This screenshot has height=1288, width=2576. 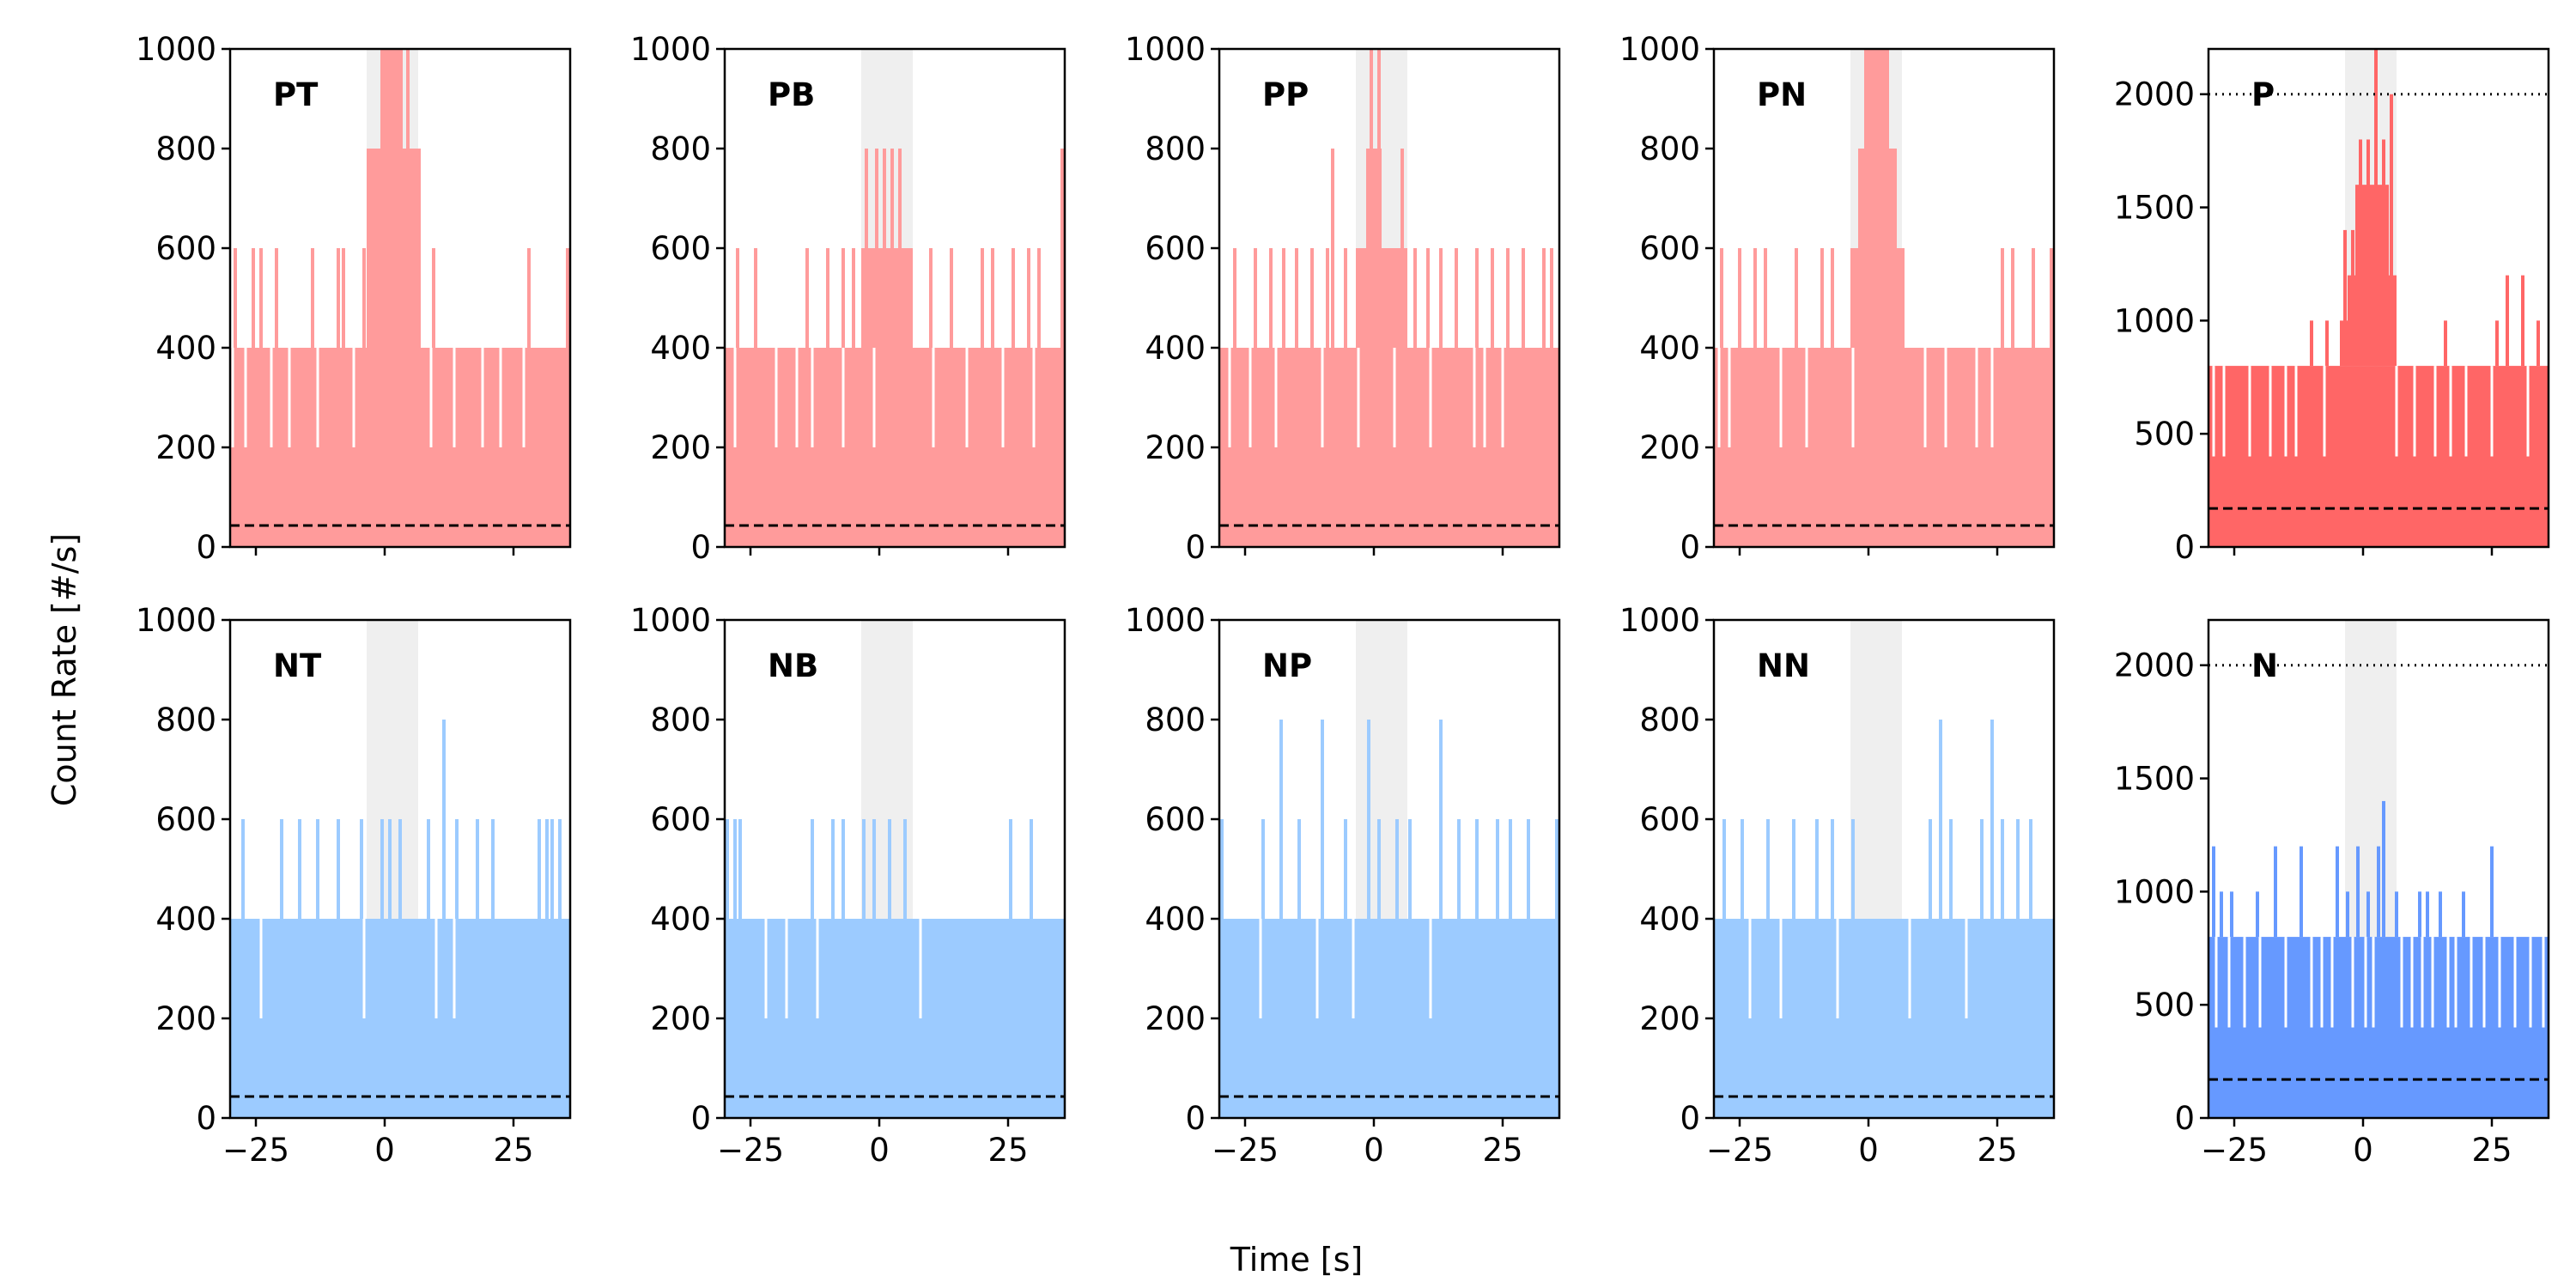 I want to click on panel-title: PN, so click(x=1782, y=94).